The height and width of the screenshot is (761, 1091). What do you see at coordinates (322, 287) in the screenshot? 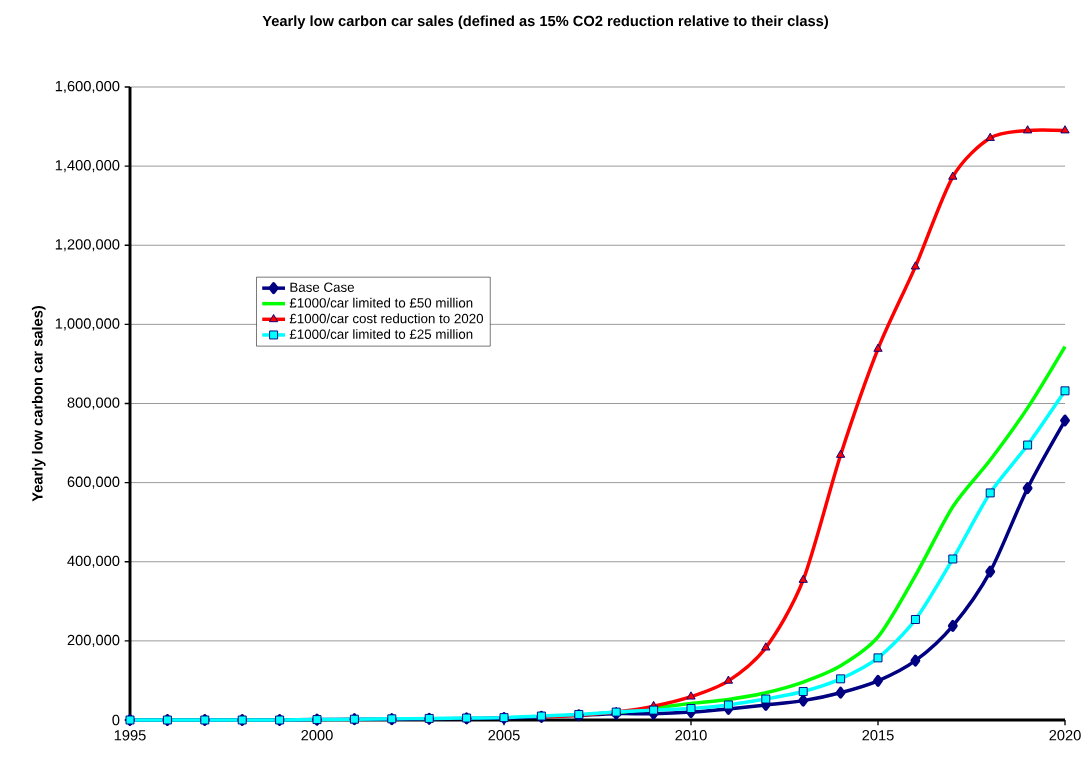
I see `legend-label: Base Case` at bounding box center [322, 287].